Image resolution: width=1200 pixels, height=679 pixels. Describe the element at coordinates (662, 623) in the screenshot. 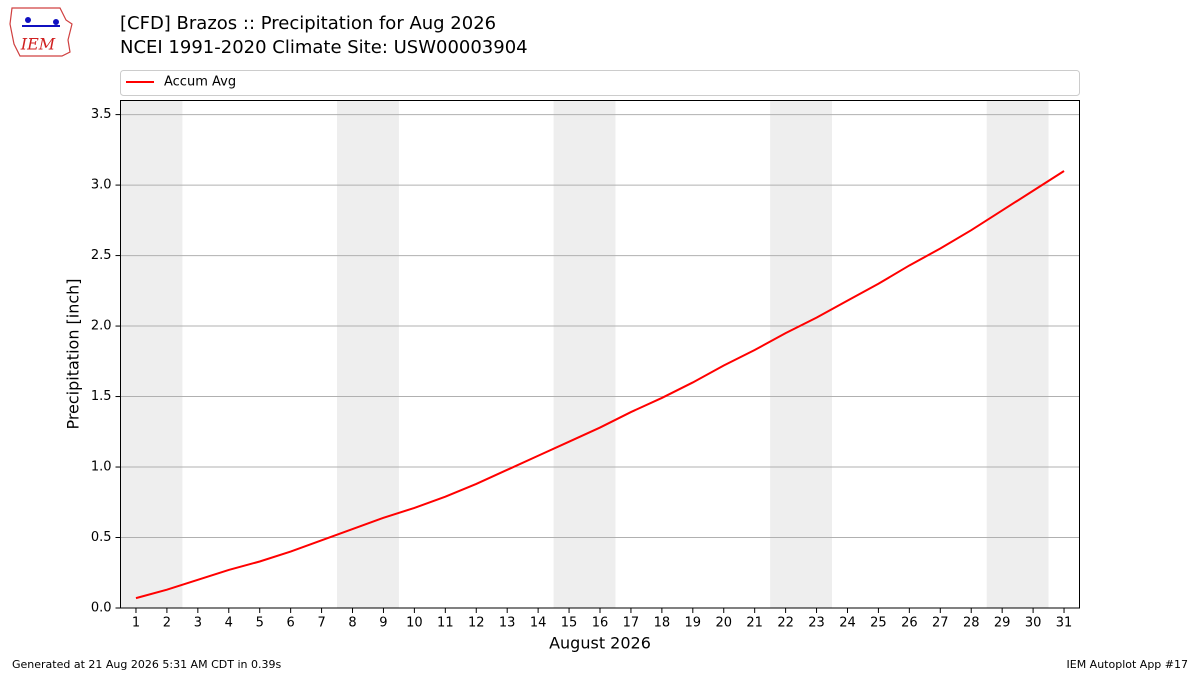

I see `x-tick-label: 18` at that location.